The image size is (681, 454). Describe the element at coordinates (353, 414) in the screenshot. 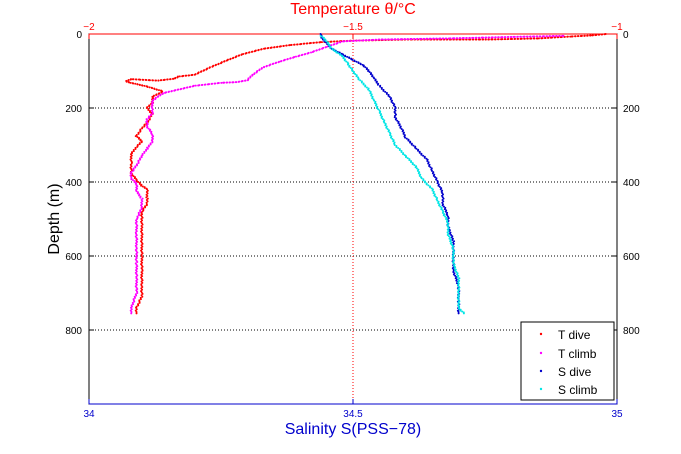

I see `bottom-tick-label: 34.5` at that location.